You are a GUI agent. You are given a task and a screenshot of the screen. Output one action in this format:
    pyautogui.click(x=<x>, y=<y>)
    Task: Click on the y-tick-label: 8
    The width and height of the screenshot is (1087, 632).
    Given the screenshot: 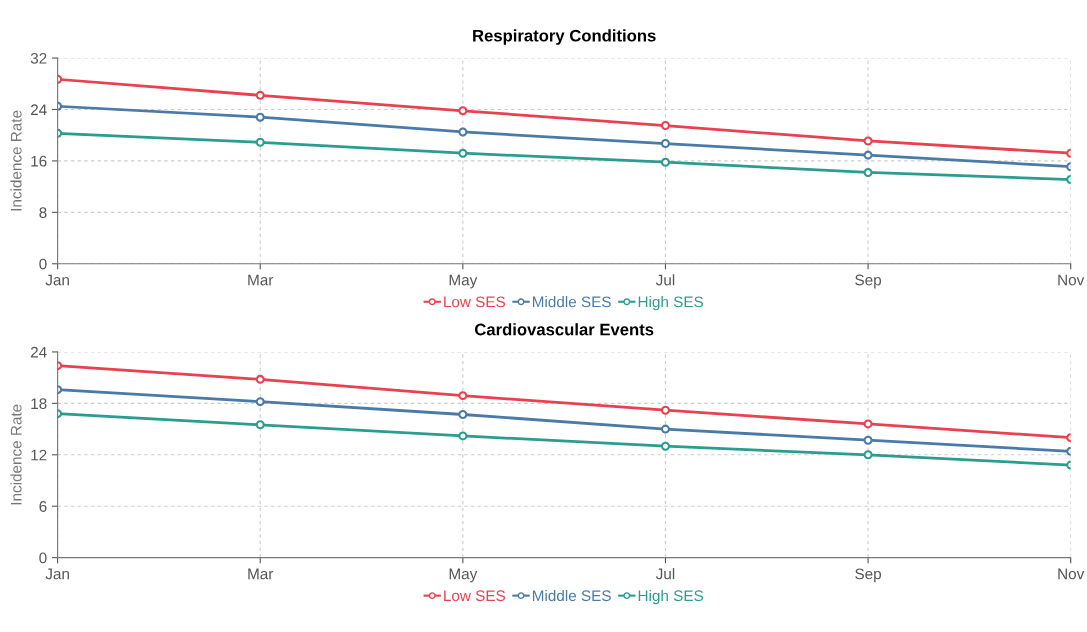 What is the action you would take?
    pyautogui.click(x=43, y=213)
    